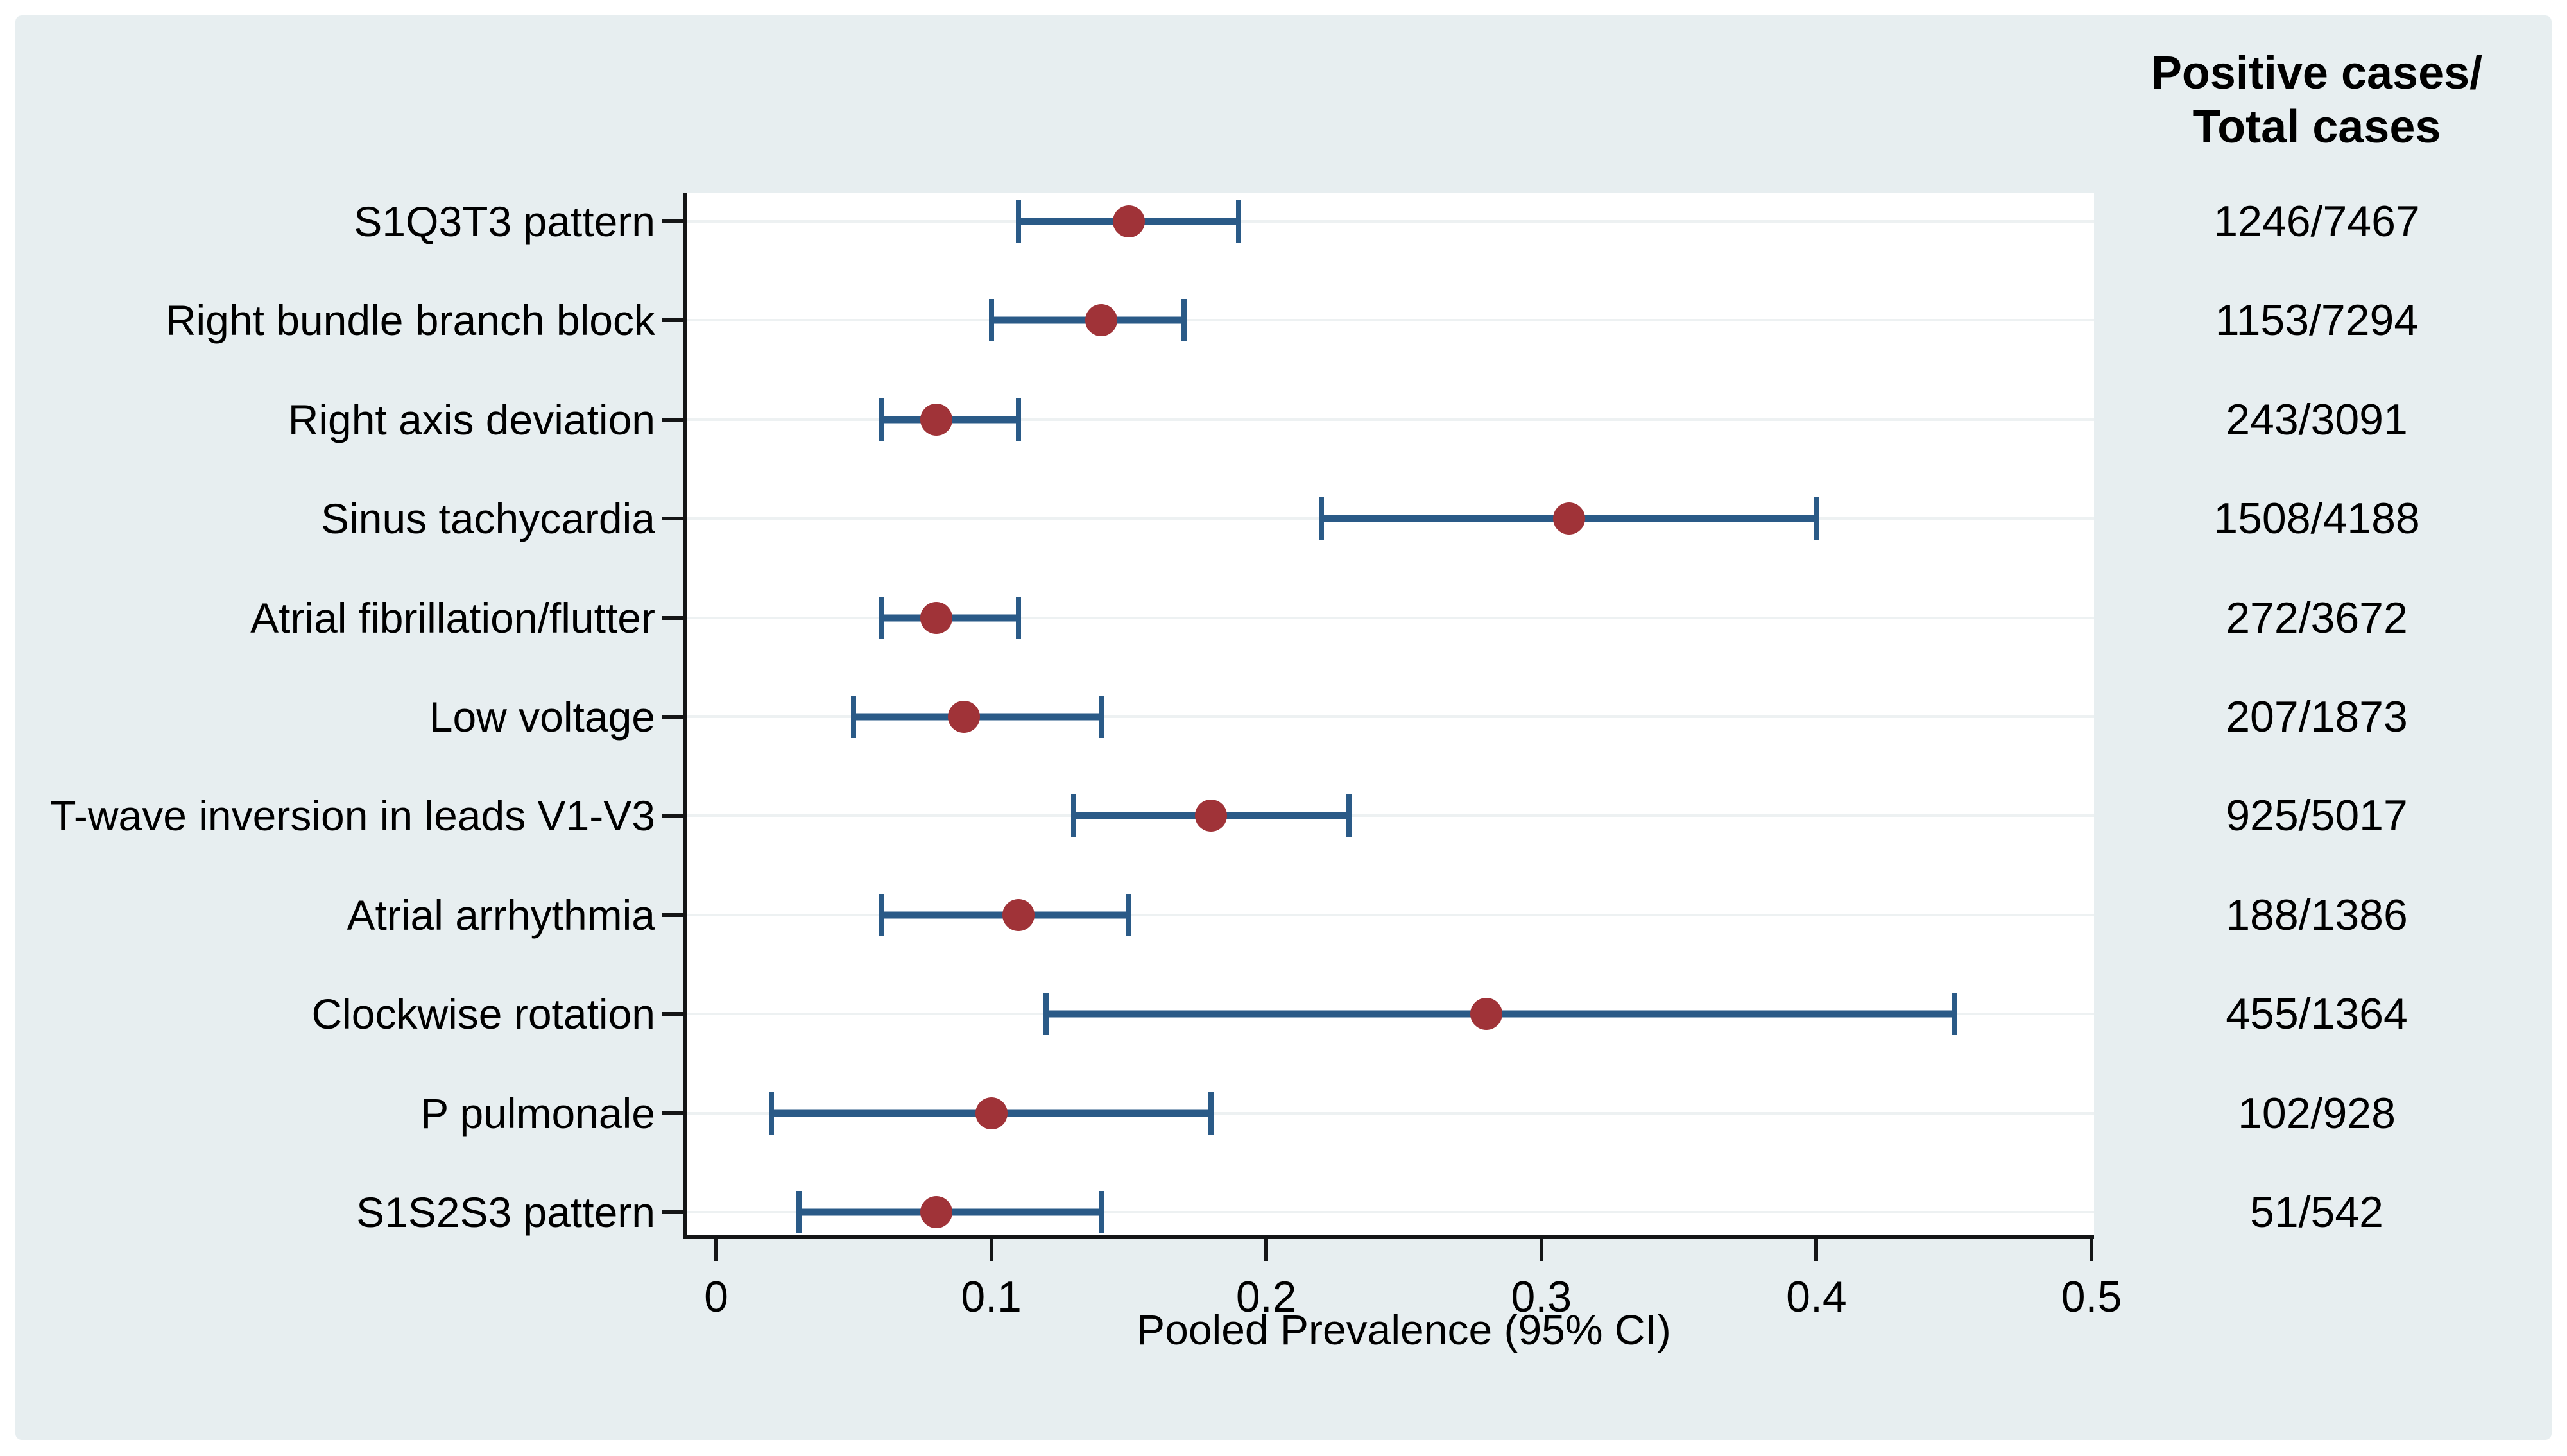 The width and height of the screenshot is (2567, 1456). I want to click on x-axis-tick-label: 0.5, so click(2091, 1296).